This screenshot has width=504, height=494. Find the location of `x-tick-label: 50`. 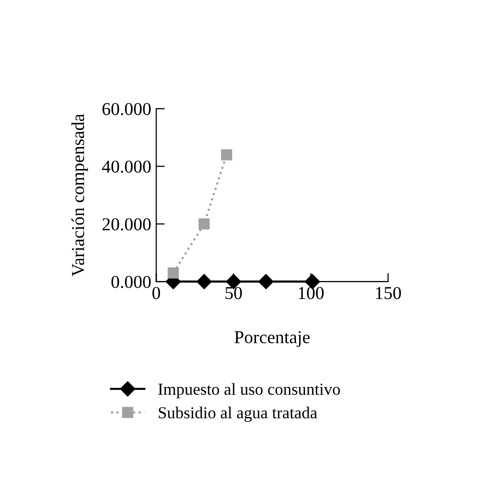

x-tick-label: 50 is located at coordinates (234, 293).